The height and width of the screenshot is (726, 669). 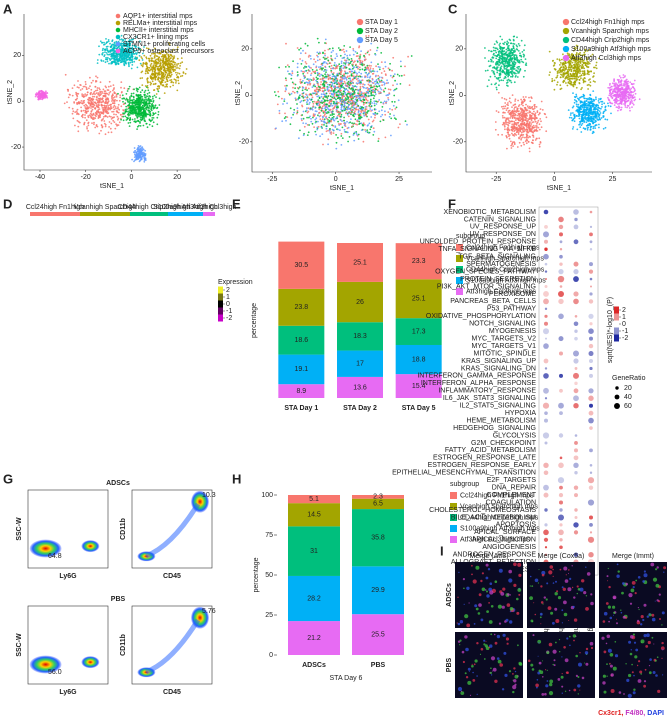 What do you see at coordinates (16, 147) in the screenshot?
I see `y-tick-label: -20` at bounding box center [16, 147].